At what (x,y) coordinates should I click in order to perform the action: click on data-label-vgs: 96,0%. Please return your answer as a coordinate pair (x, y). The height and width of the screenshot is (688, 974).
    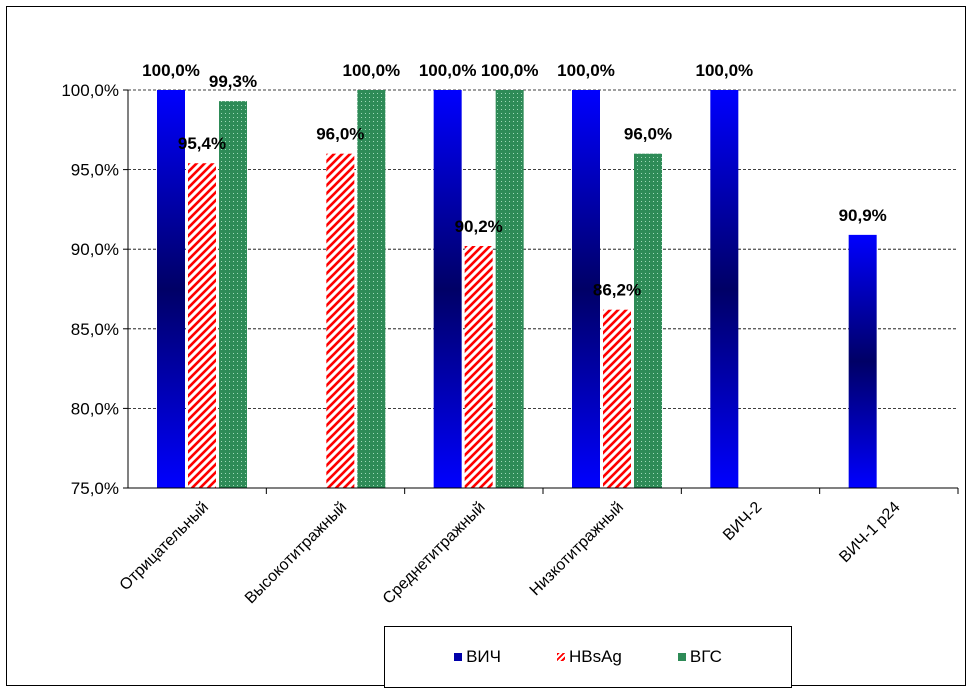
    Looking at the image, I should click on (648, 134).